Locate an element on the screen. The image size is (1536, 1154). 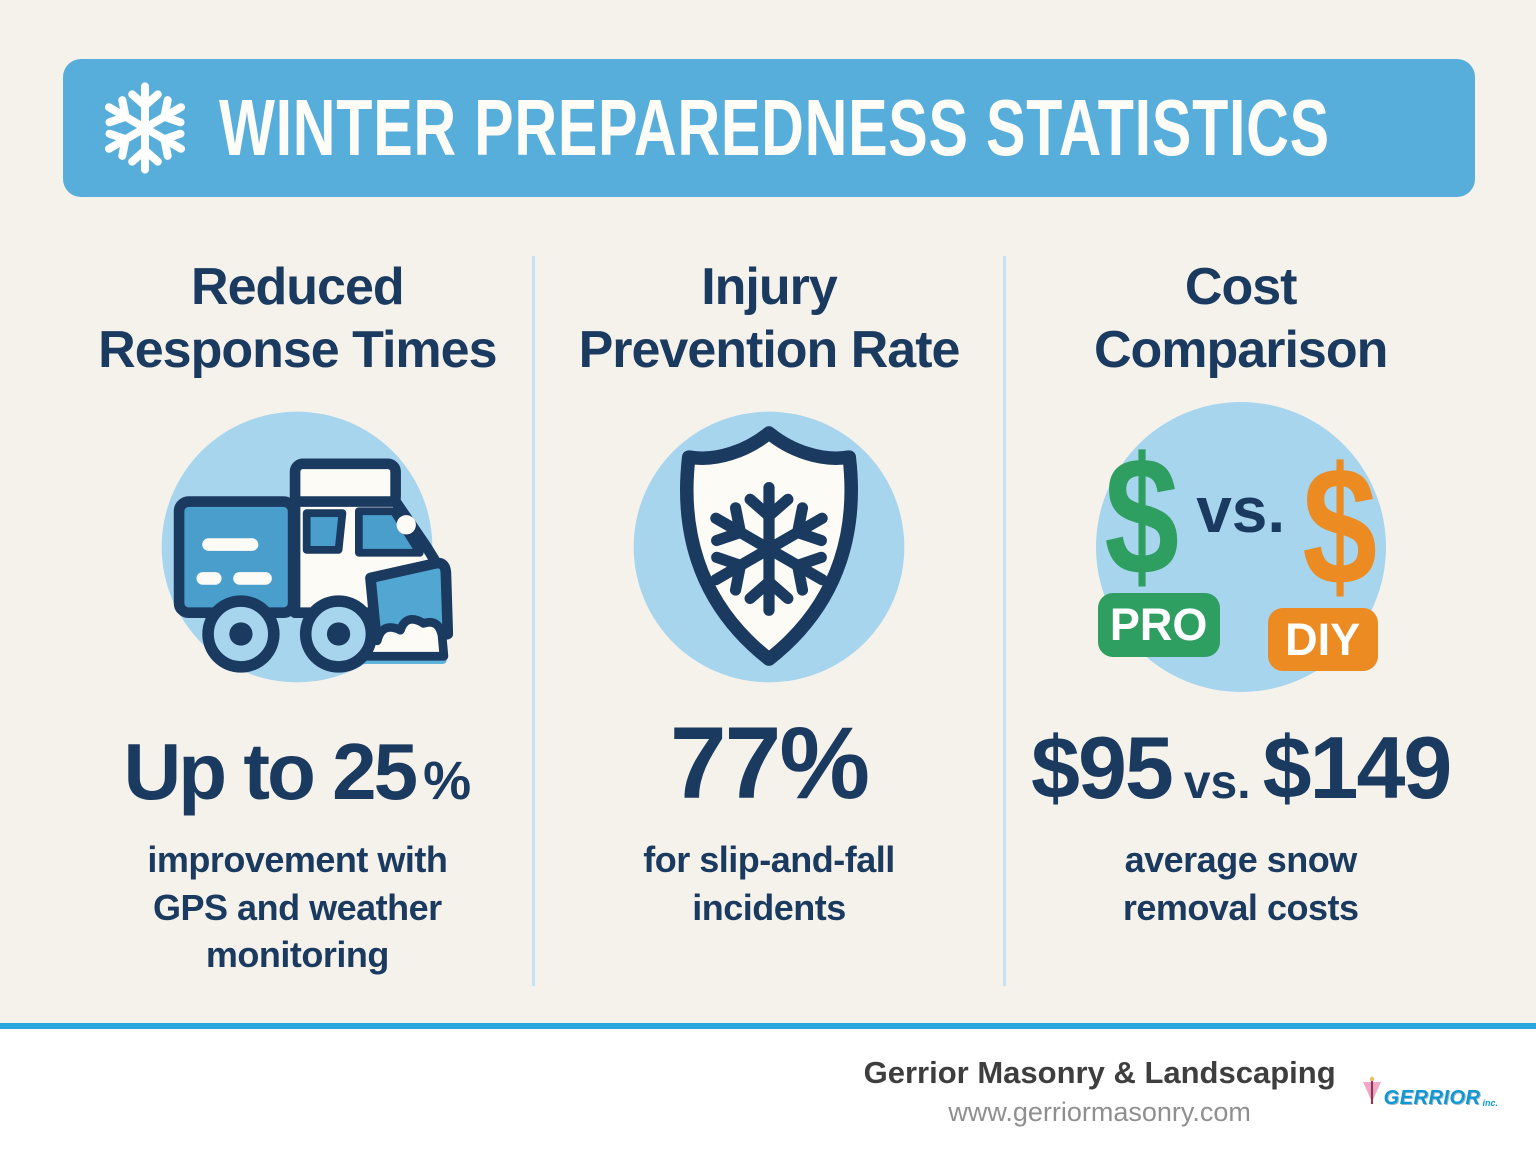
stat-description: average snow removal costs is located at coordinates (1240, 883).